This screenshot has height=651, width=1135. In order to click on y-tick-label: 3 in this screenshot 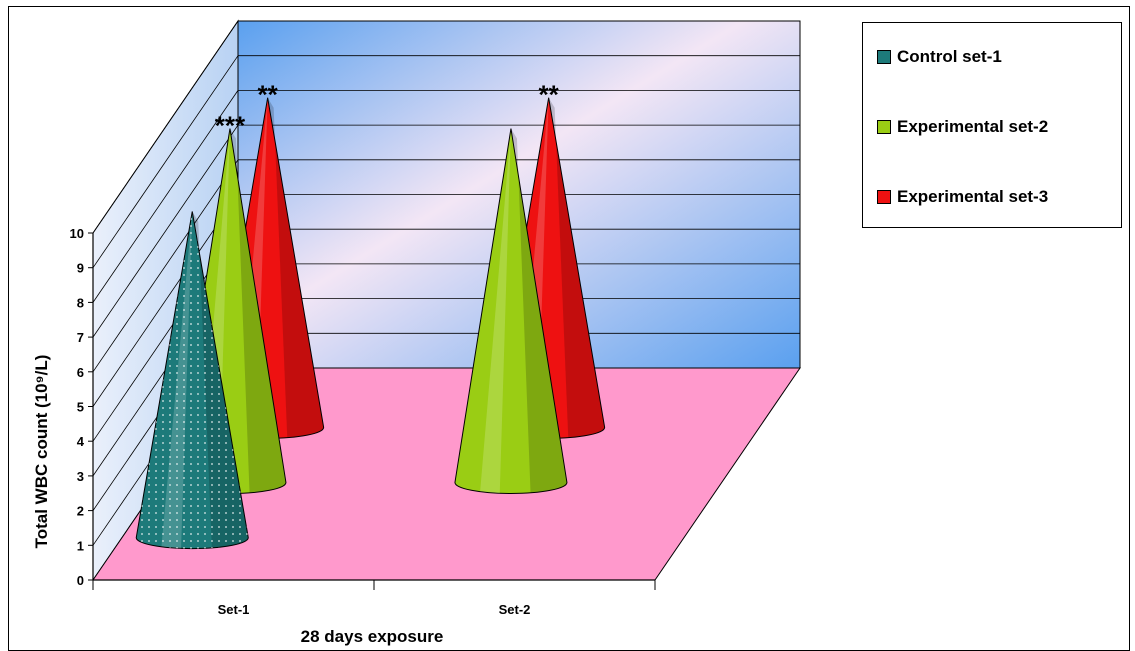, I will do `click(80, 476)`.